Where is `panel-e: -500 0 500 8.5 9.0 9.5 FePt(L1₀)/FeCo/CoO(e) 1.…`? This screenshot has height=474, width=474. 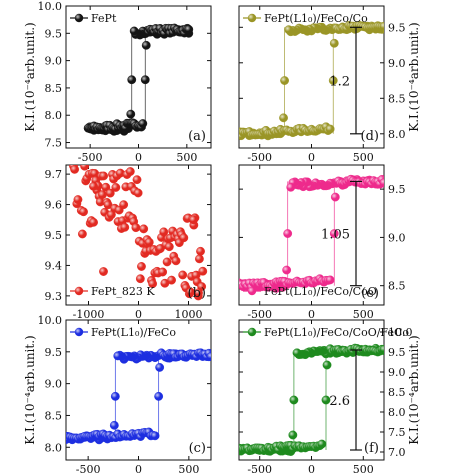 panel-e: -500 0 500 8.5 9.0 9.5 FePt(L1₀)/FeCo/CoO(e) 1.… is located at coordinates (322, 242).